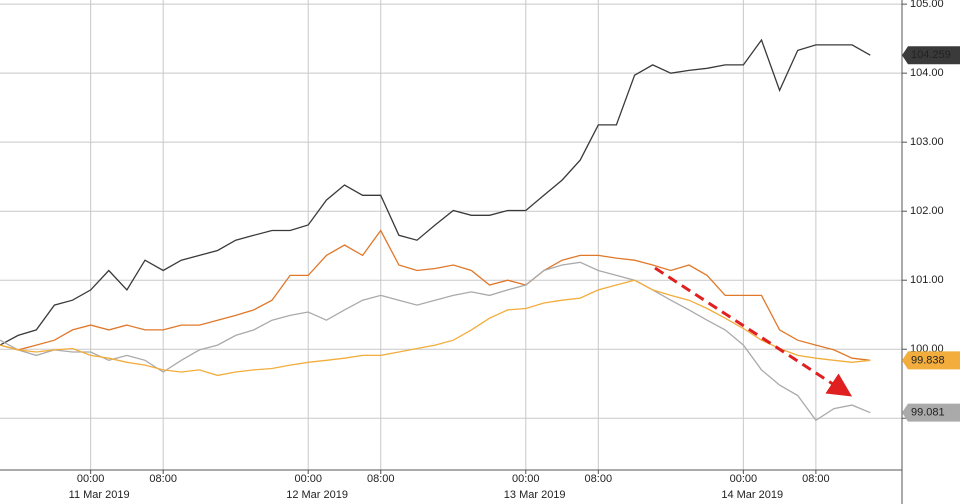 This screenshot has width=969, height=504. I want to click on day-label: 11 Mar 2019, so click(99, 495).